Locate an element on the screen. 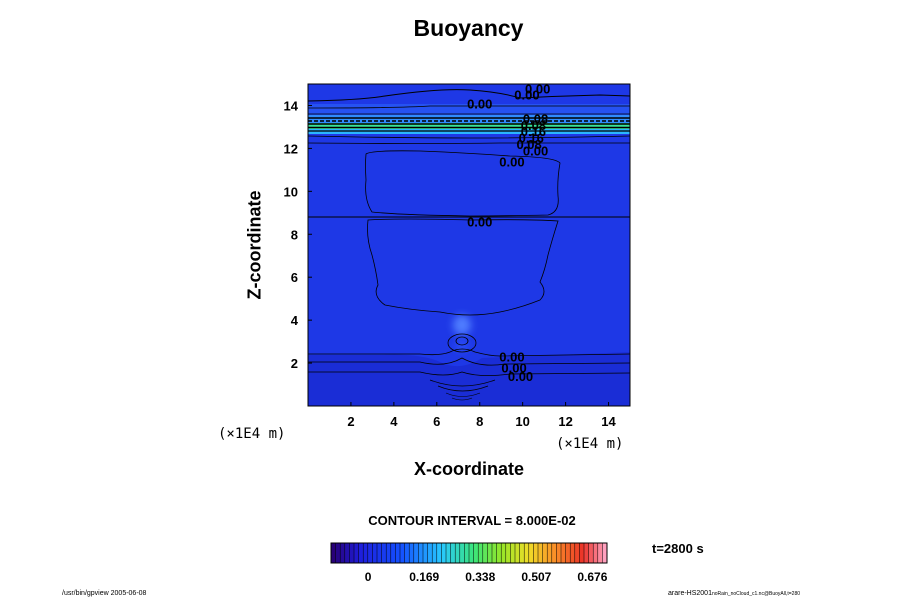 The image size is (900, 600). x-tick-label: 8 is located at coordinates (479, 421).